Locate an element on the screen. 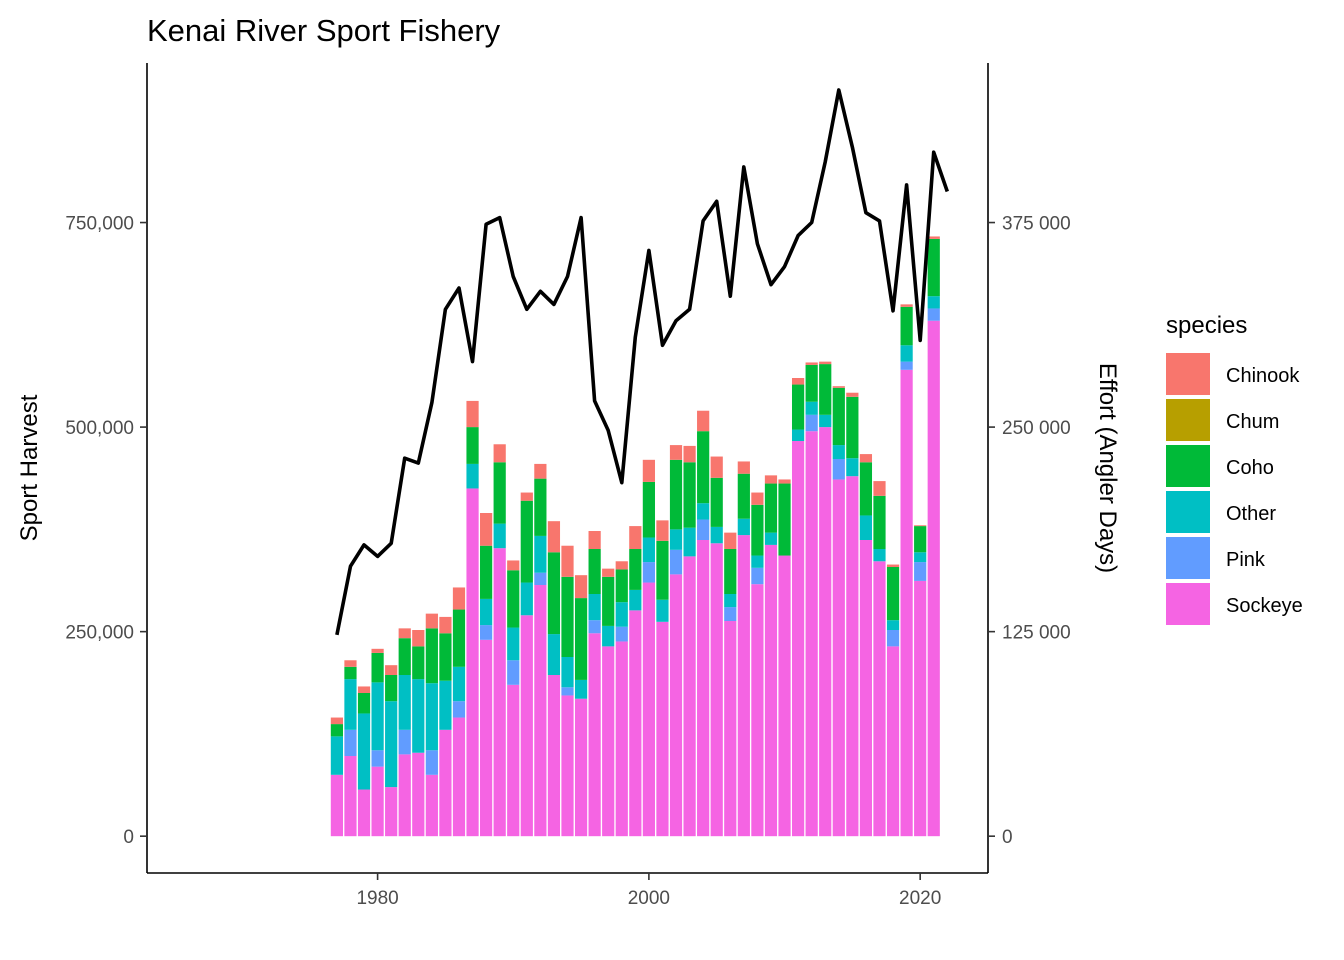 The image size is (1344, 960). bar-coho-2000 is located at coordinates (648, 509).